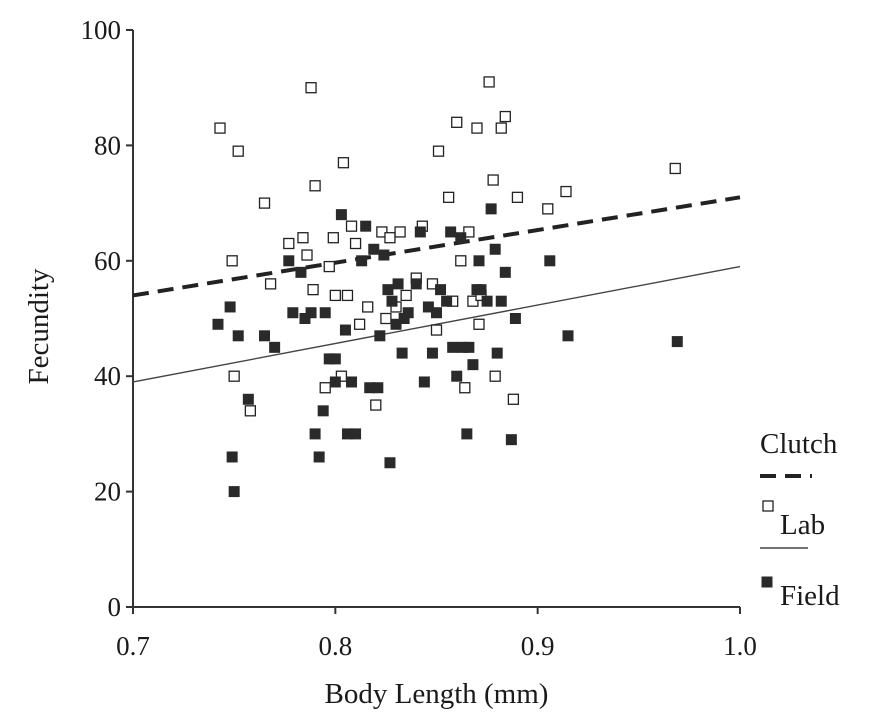  I want to click on field-trend-line, so click(436, 324).